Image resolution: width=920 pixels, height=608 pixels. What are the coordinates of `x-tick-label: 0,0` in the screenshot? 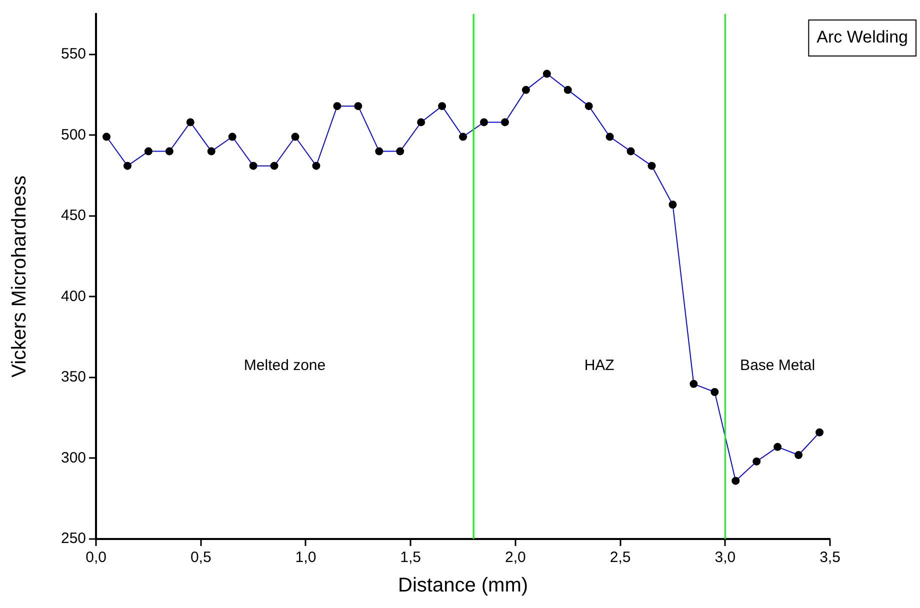 It's located at (96, 557).